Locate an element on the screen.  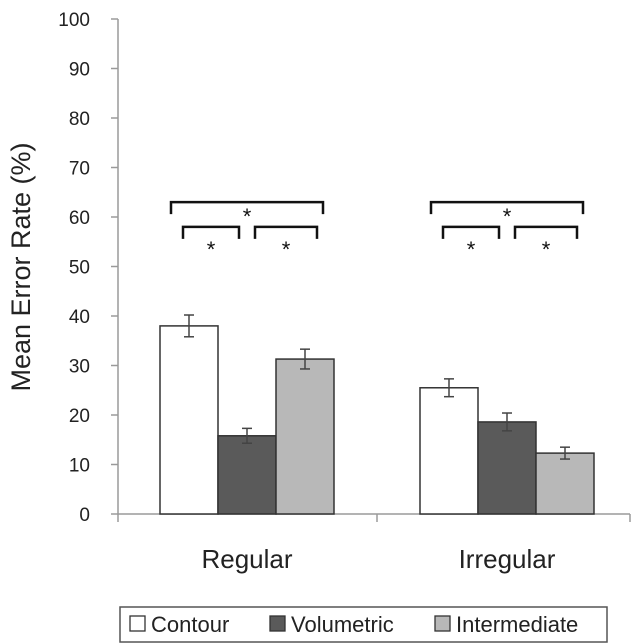
bar-volumetric-irregular is located at coordinates (507, 468).